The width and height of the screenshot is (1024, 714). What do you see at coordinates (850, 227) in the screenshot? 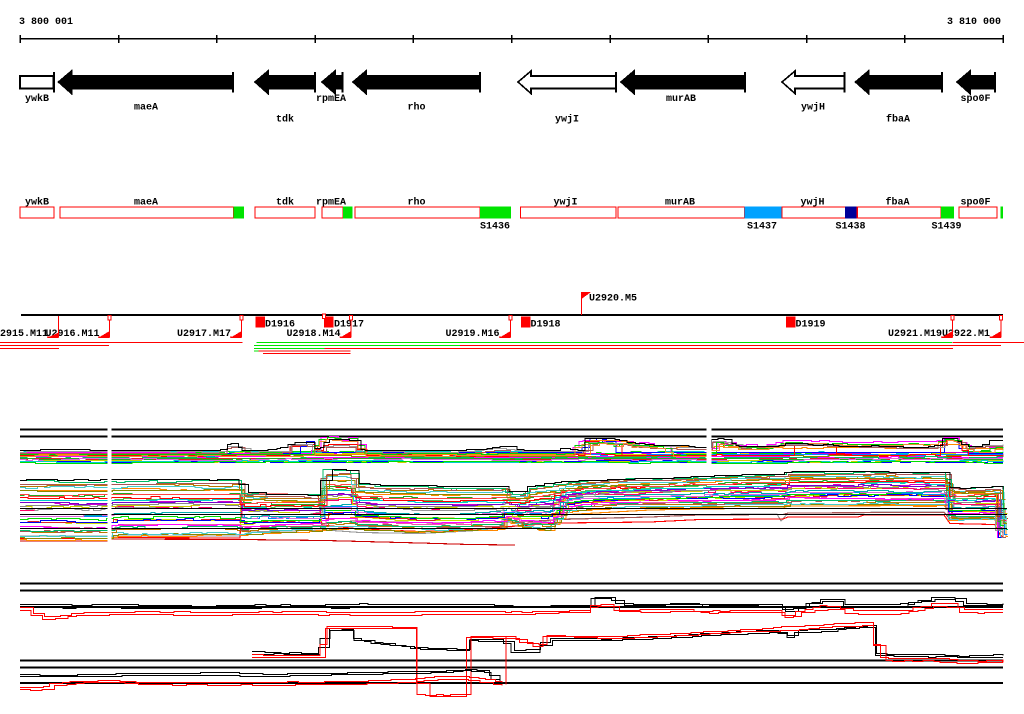
I see `svg-text: S1438` at bounding box center [850, 227].